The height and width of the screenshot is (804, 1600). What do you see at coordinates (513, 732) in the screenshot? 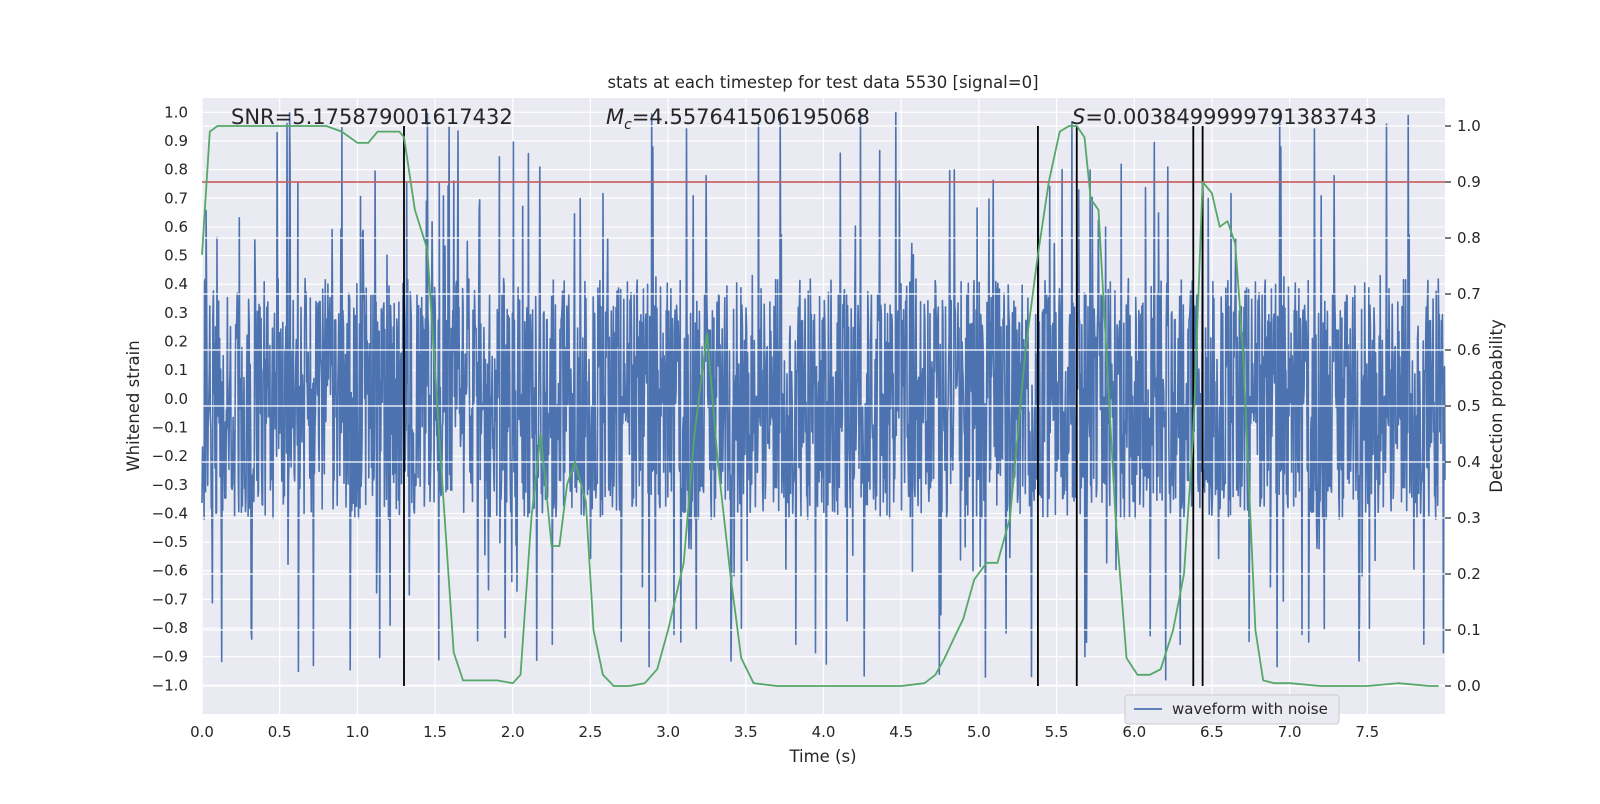
I see `x-tick-label-4: 2.0` at bounding box center [513, 732].